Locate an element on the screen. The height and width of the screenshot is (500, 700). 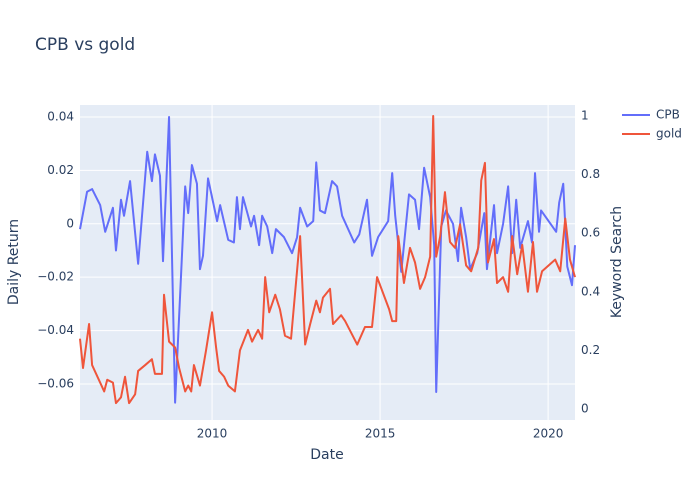
legend-label: CPB is located at coordinates (668, 115).